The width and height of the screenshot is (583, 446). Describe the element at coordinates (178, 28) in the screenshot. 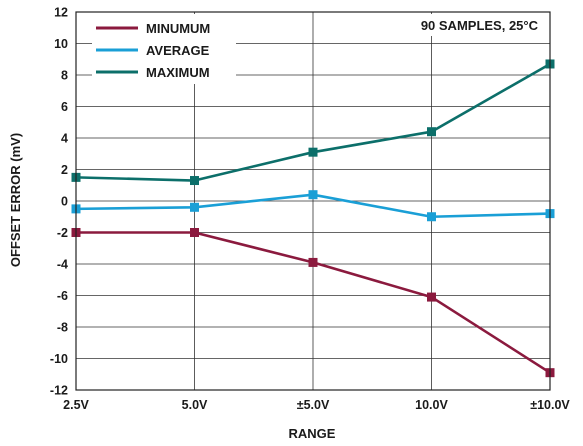

I see `legend-label: MINUMUM` at that location.